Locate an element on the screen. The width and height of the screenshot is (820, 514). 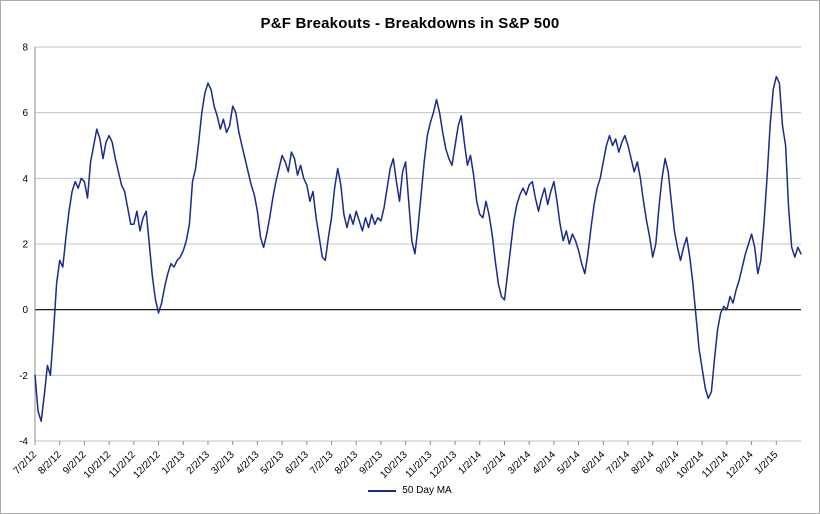
x-tick-label: 8/2/12 is located at coordinates (50, 463).